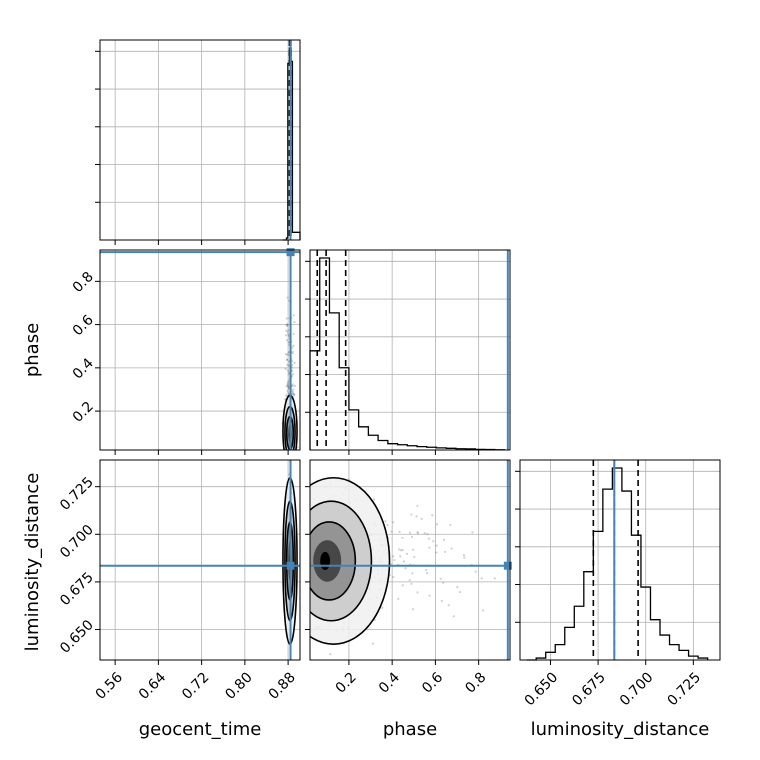  What do you see at coordinates (152, 685) in the screenshot?
I see `x-tick-label: 0.64` at bounding box center [152, 685].